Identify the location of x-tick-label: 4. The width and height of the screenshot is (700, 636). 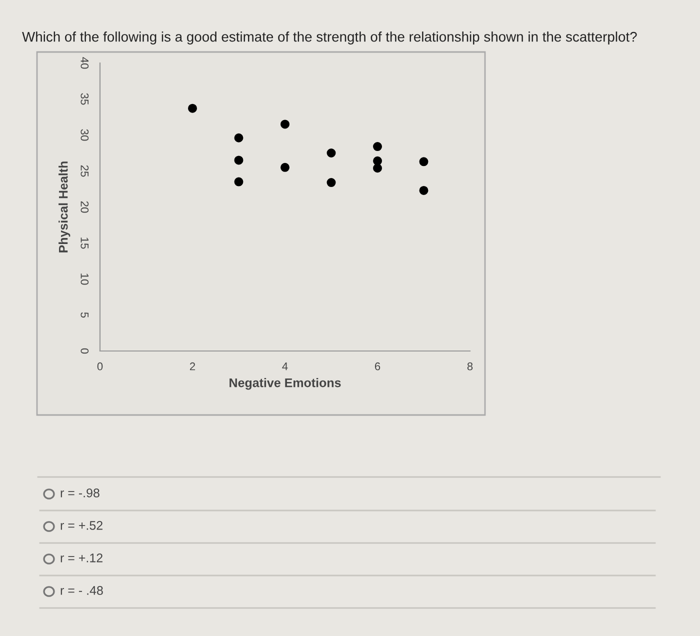
(285, 366).